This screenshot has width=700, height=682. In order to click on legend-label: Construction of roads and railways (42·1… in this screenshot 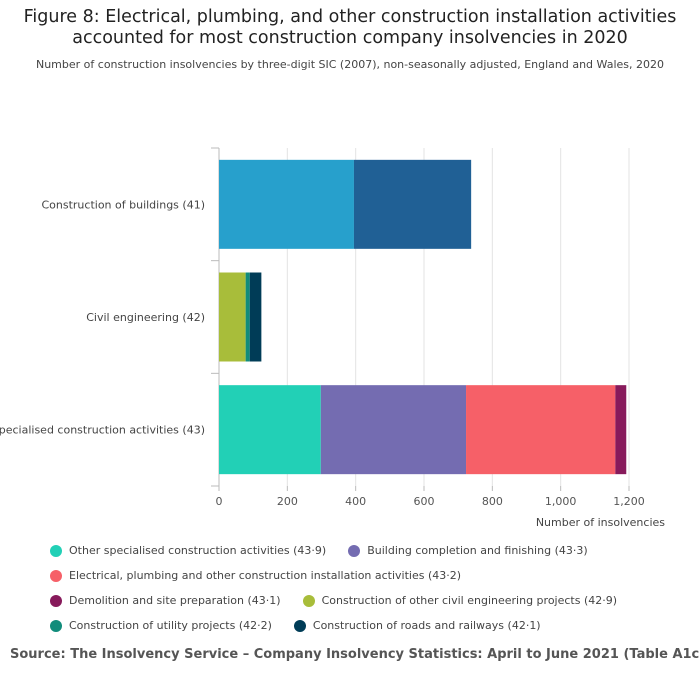, I will do `click(426, 625)`.